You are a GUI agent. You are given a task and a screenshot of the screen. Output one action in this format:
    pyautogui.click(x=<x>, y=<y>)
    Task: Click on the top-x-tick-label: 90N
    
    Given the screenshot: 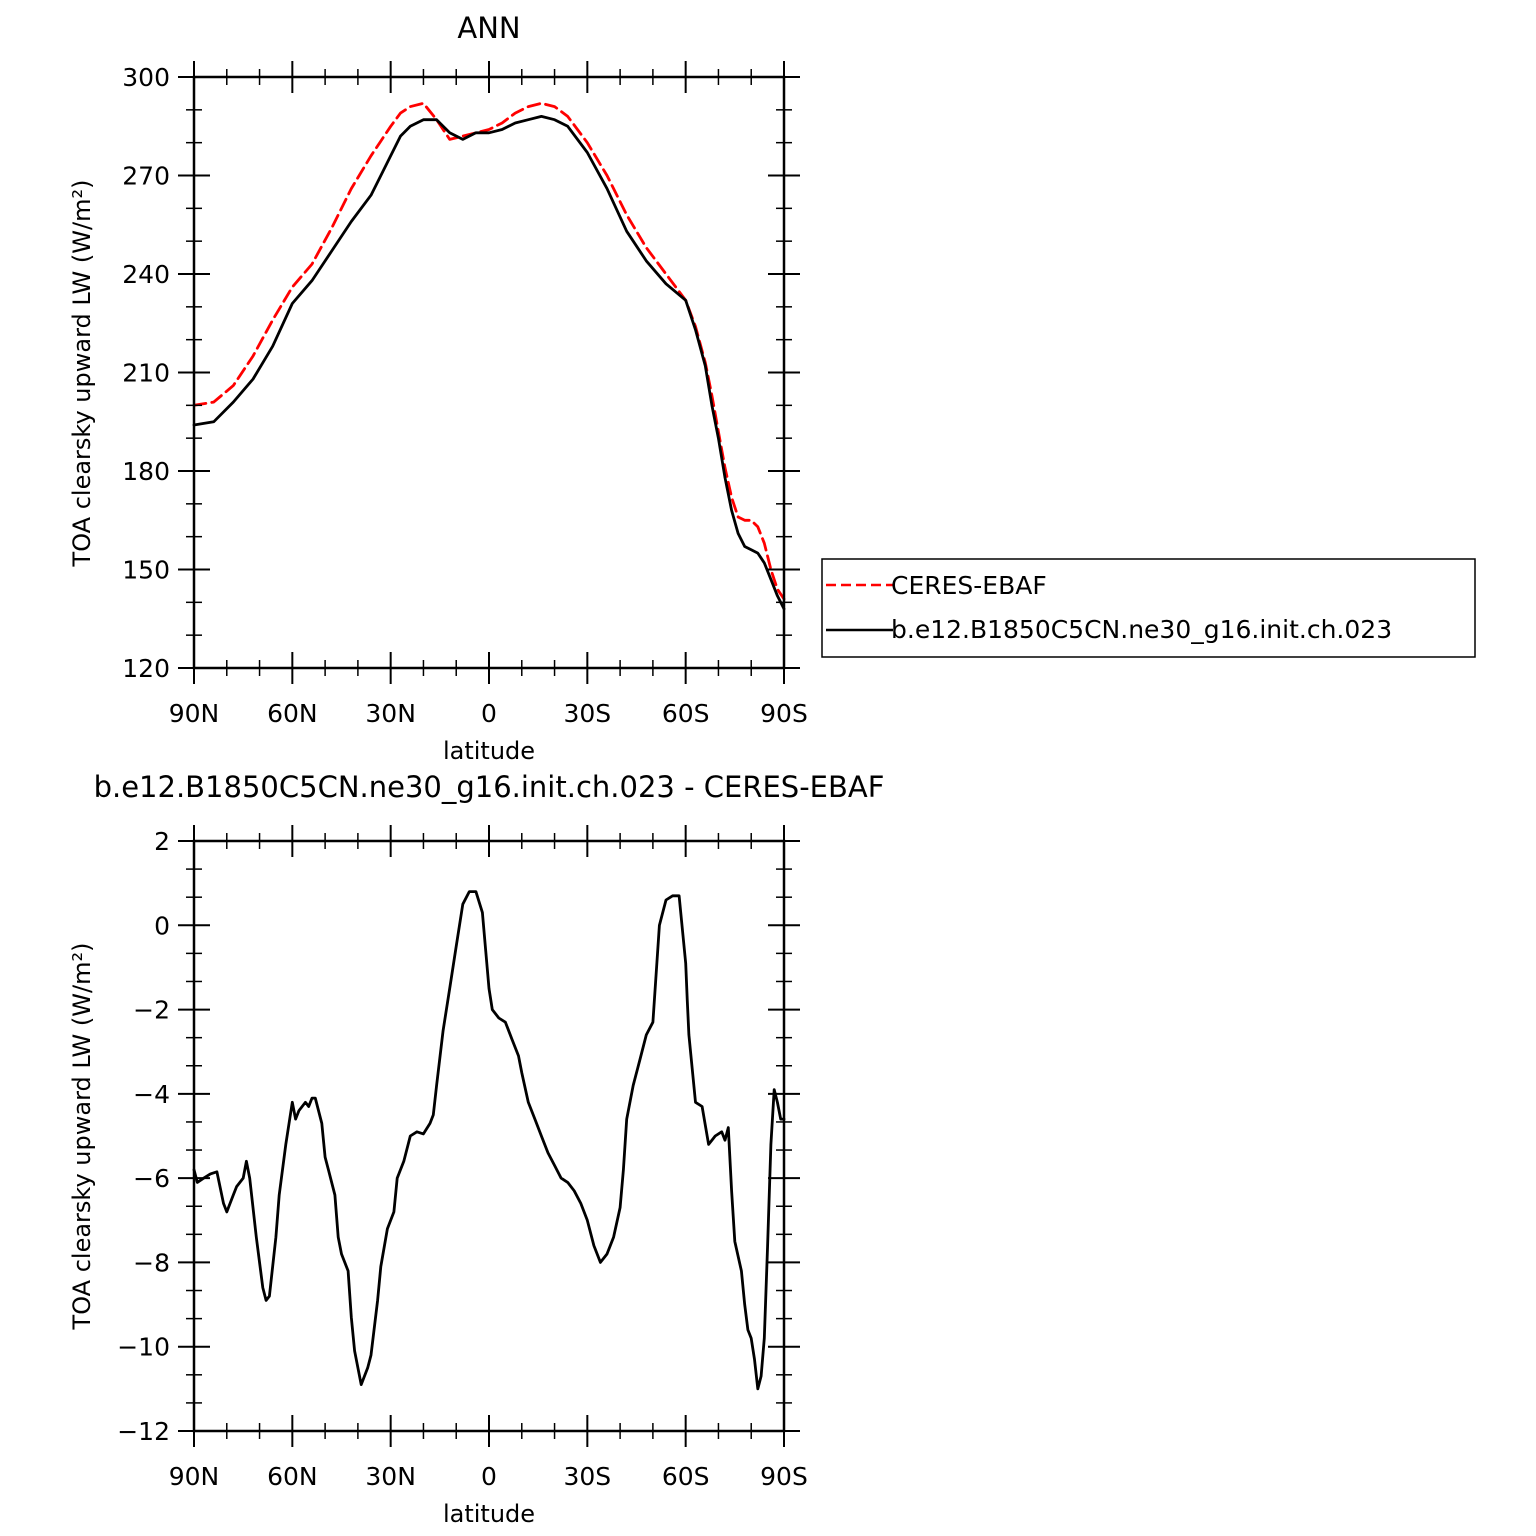 What is the action you would take?
    pyautogui.click(x=194, y=713)
    